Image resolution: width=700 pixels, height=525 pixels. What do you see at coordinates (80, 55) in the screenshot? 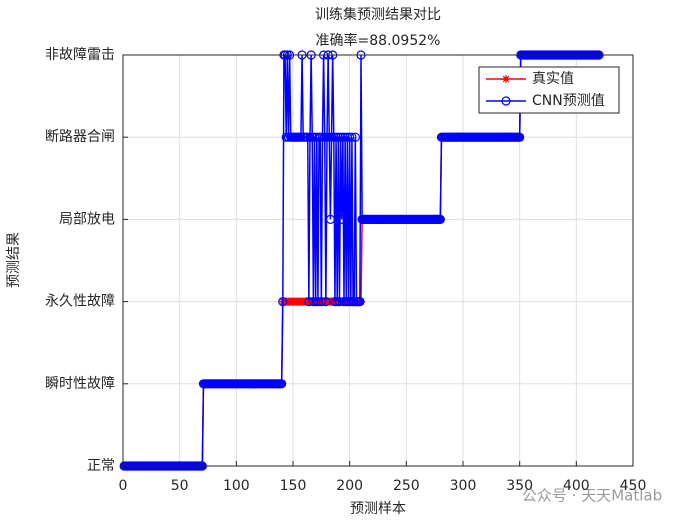
I see `y-tick-label: 非故障雷击` at bounding box center [80, 55].